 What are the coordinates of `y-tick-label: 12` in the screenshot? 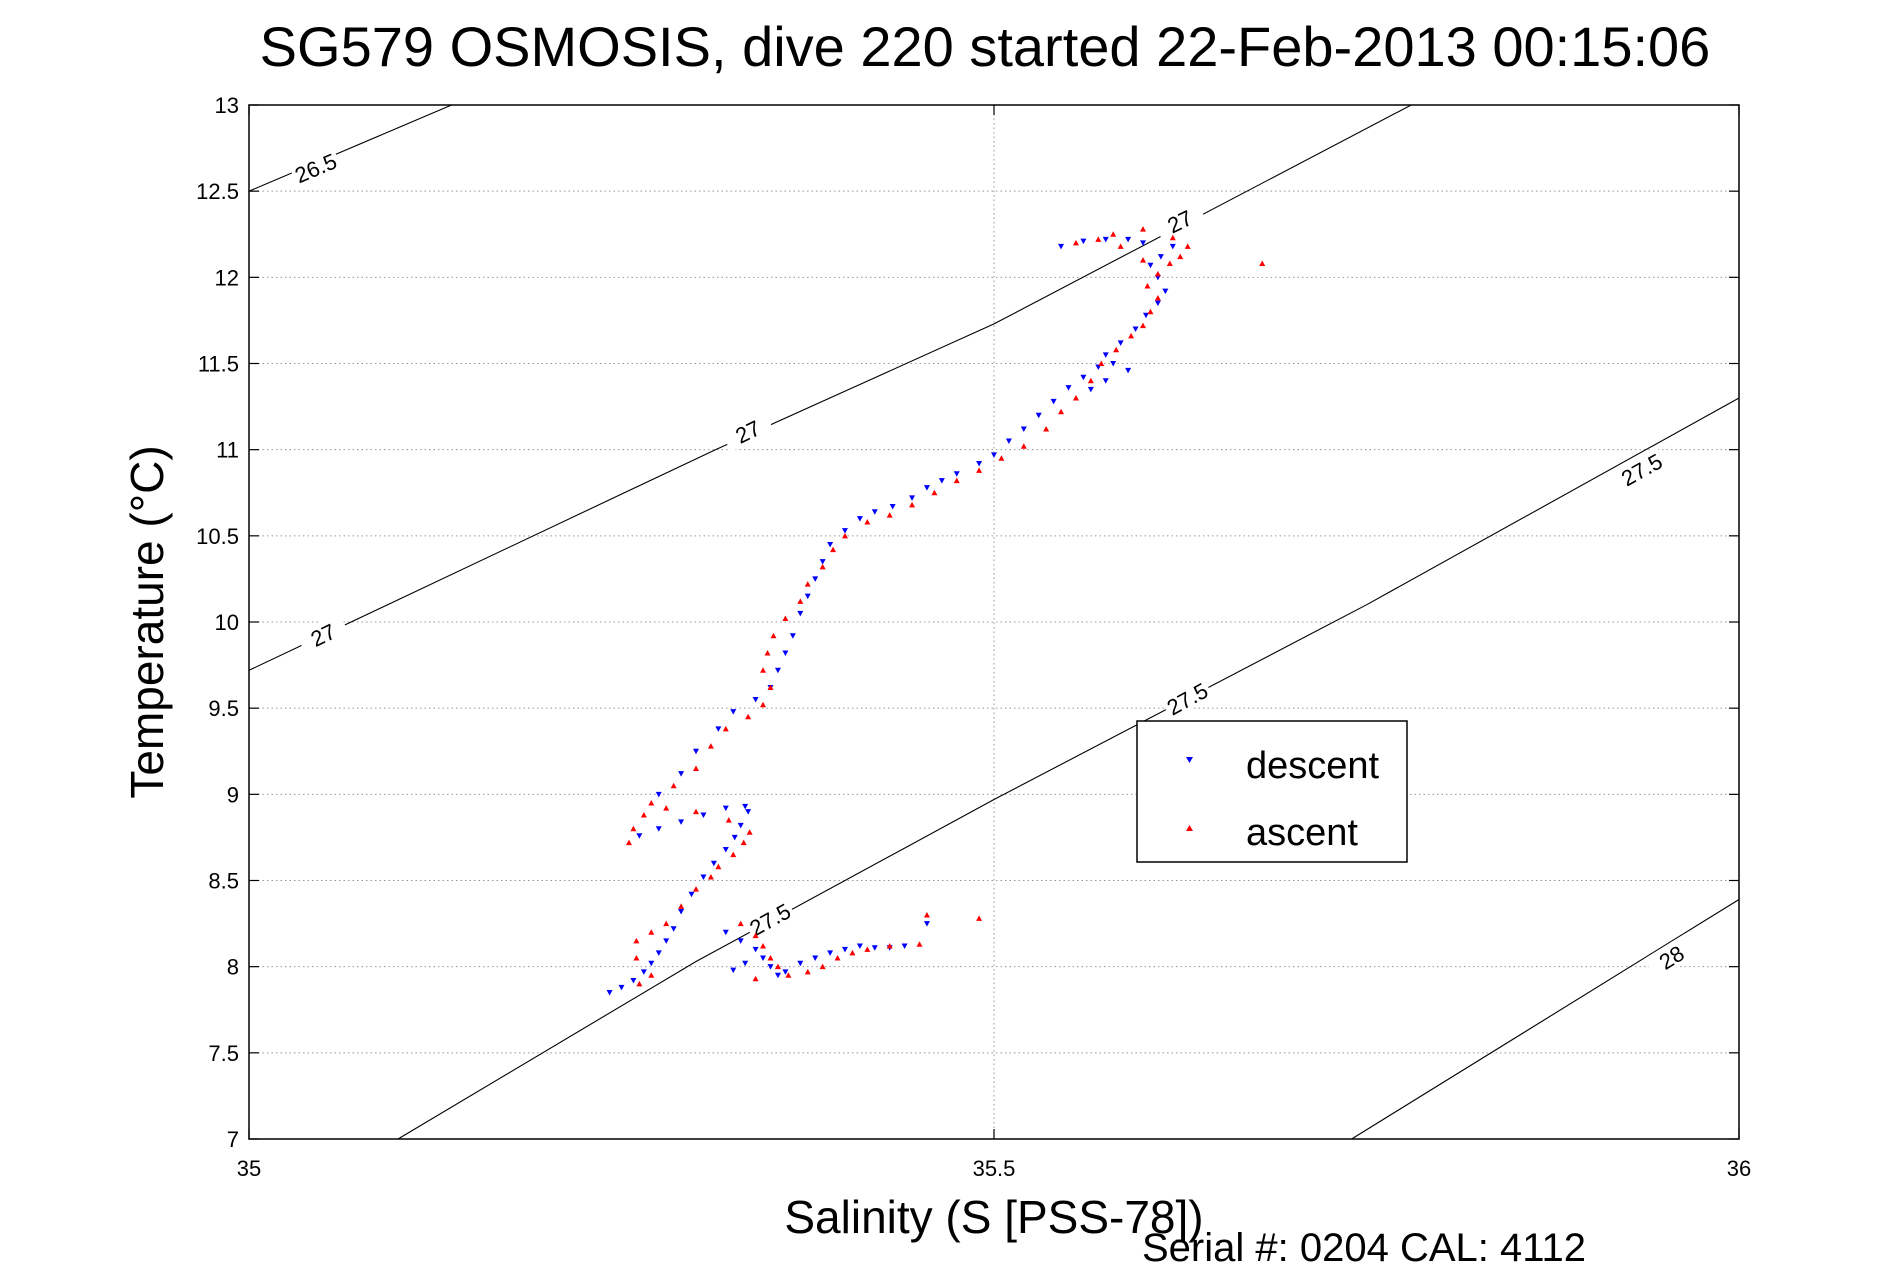 It's located at (227, 277).